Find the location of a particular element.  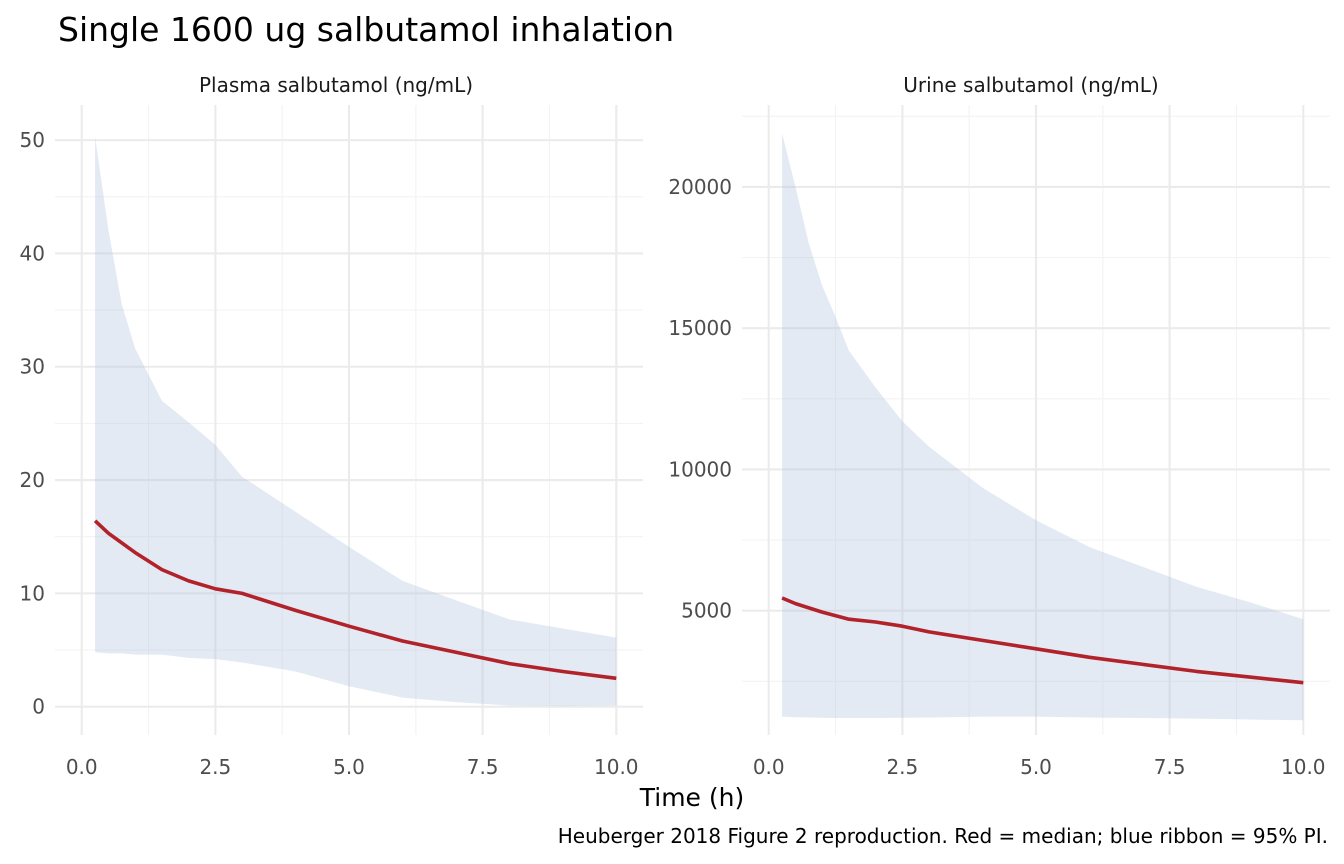

y-tick-label: 15000 is located at coordinates (700, 328).